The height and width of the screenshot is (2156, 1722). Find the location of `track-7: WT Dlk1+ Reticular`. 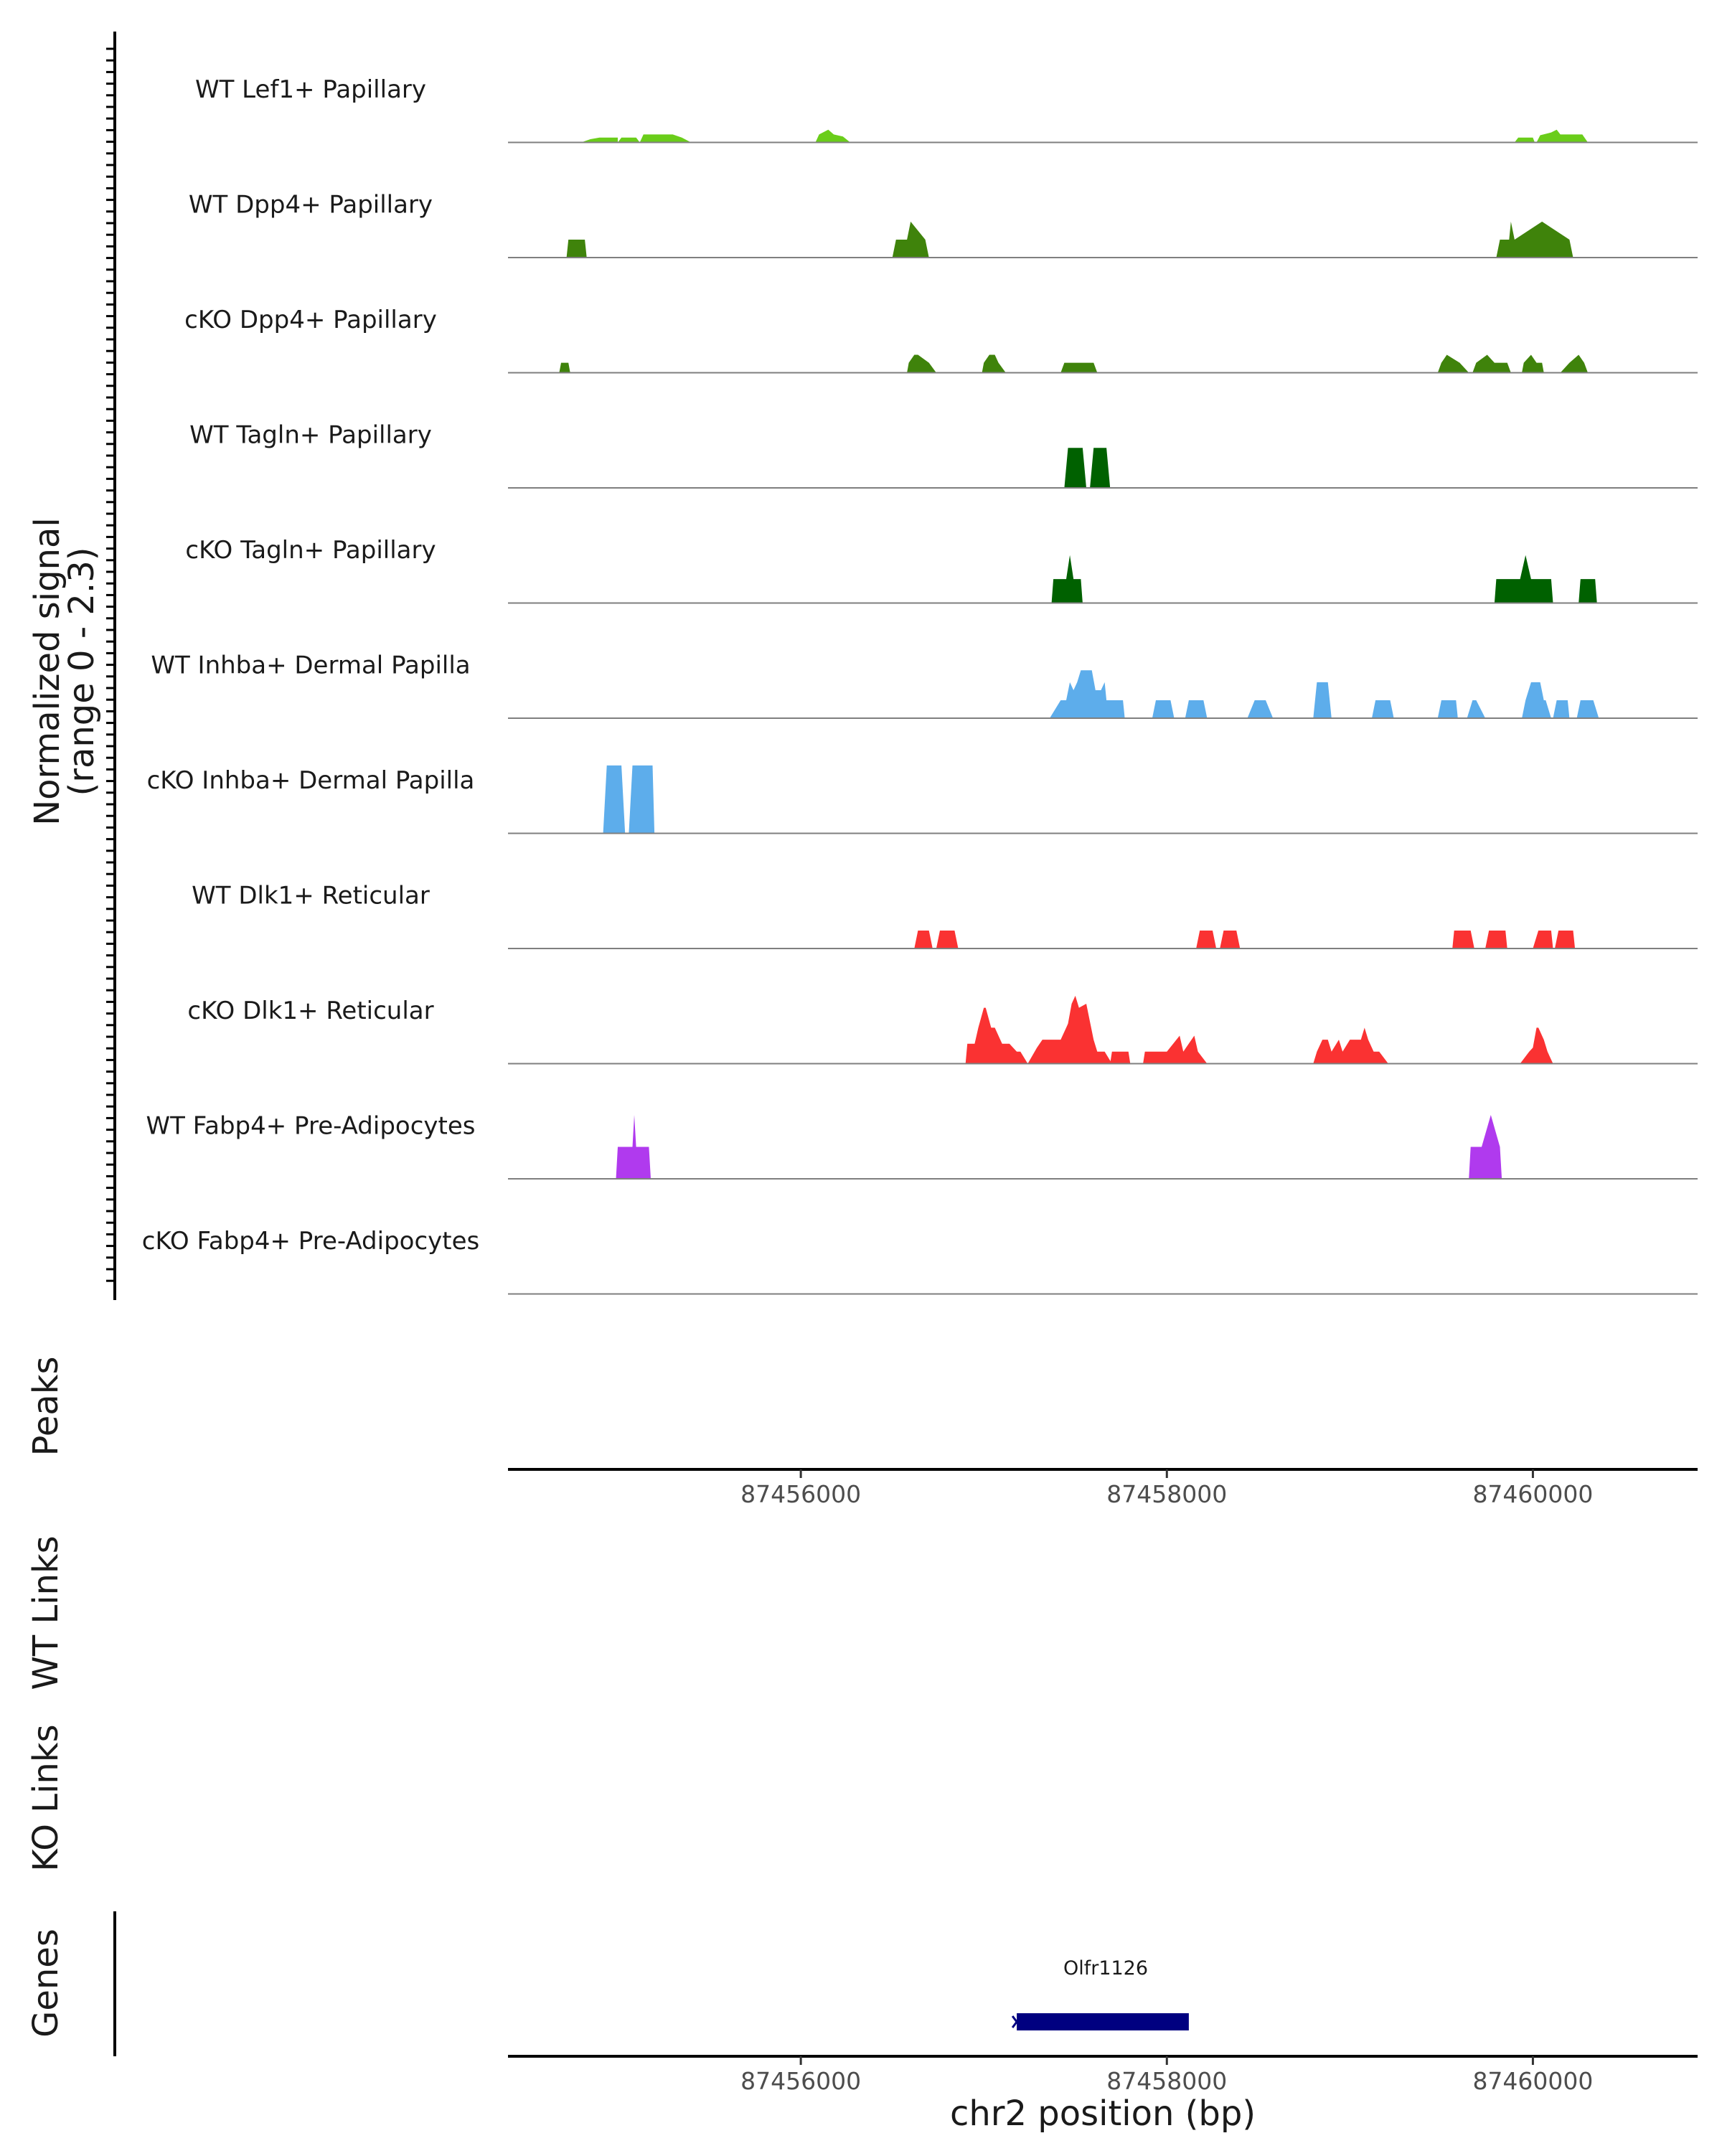

track-7: WT Dlk1+ Reticular is located at coordinates (945, 916).